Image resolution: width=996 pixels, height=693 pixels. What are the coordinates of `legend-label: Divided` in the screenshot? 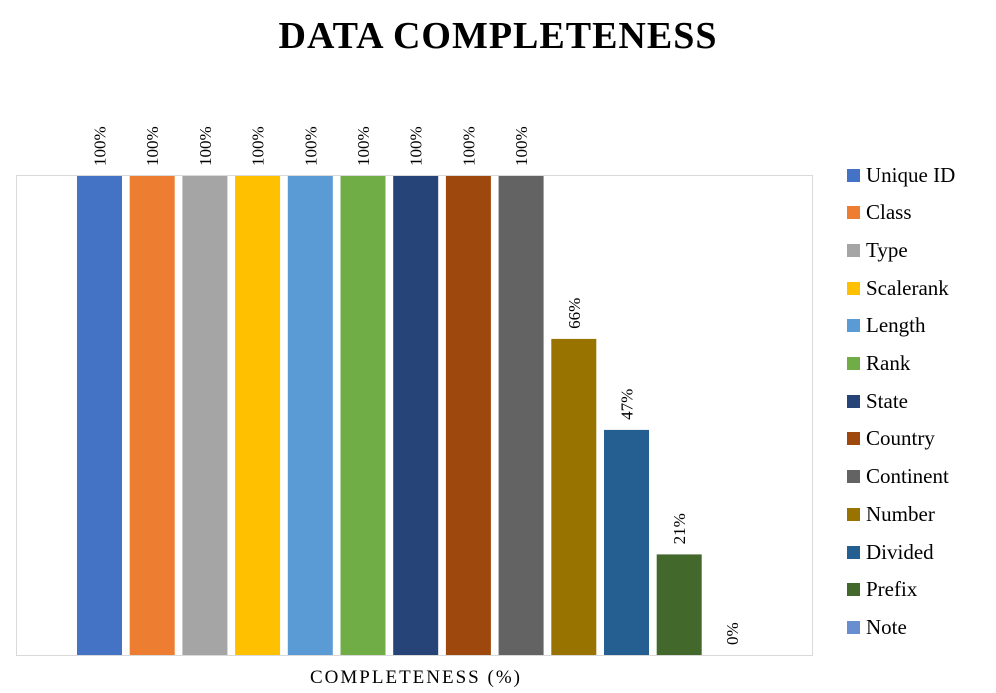 It's located at (900, 551).